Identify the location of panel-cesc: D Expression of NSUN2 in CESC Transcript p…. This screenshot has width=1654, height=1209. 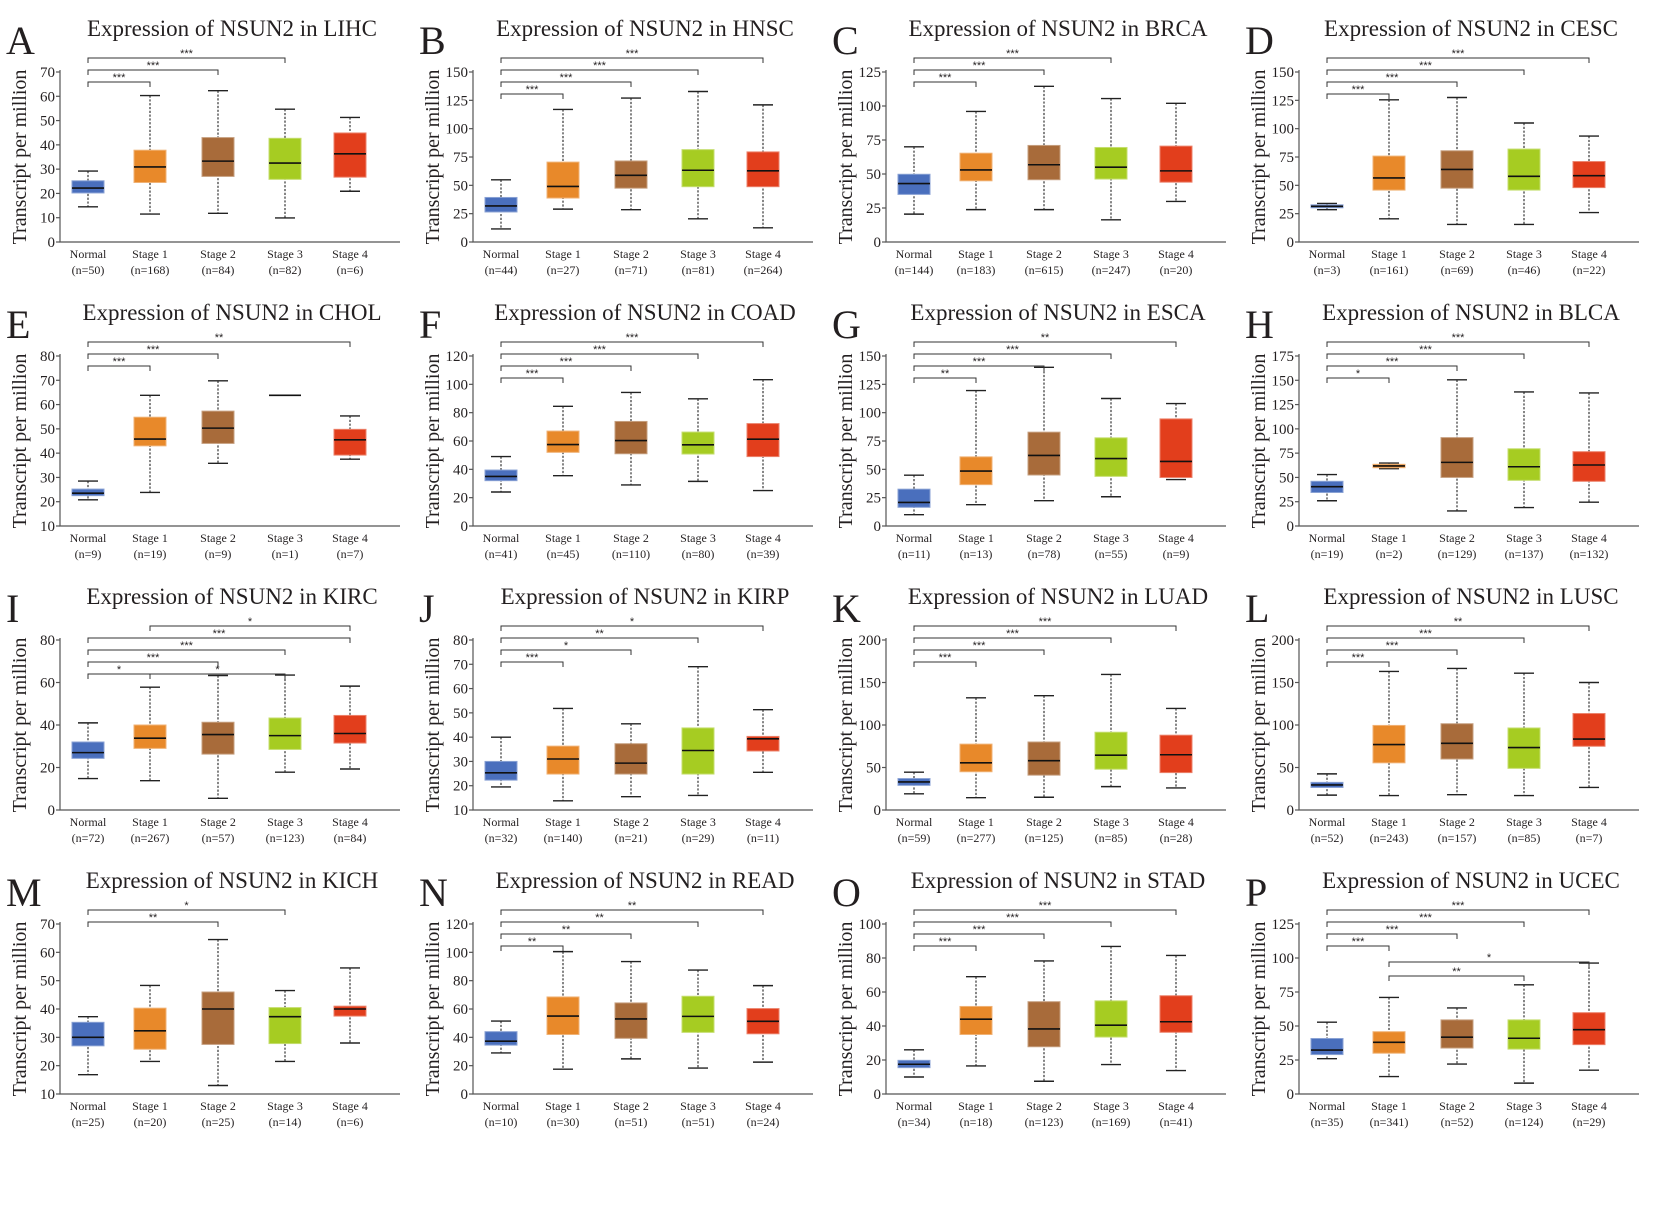
(1445, 153).